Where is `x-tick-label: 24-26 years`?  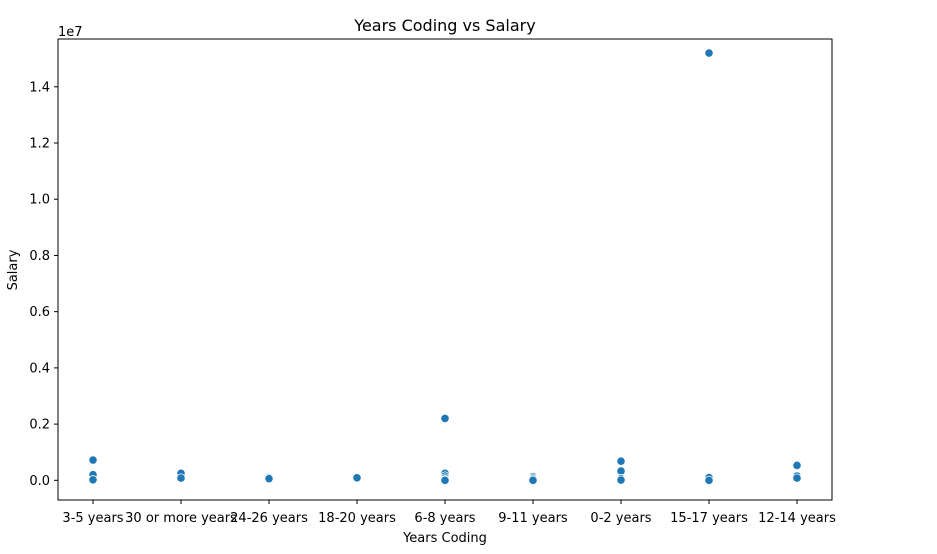 x-tick-label: 24-26 years is located at coordinates (269, 518).